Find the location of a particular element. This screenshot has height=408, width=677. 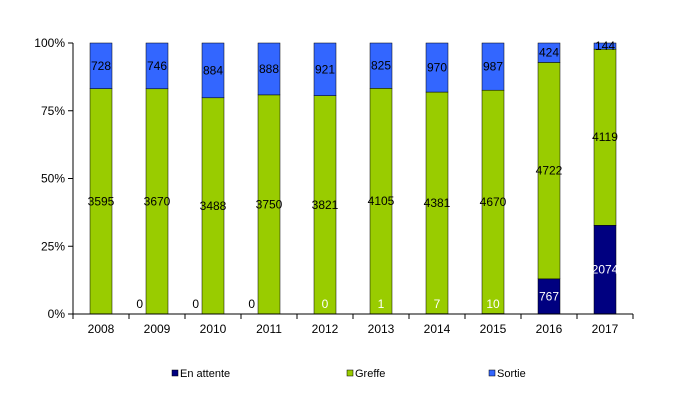

y-tick-label: 25% is located at coordinates (53, 246).